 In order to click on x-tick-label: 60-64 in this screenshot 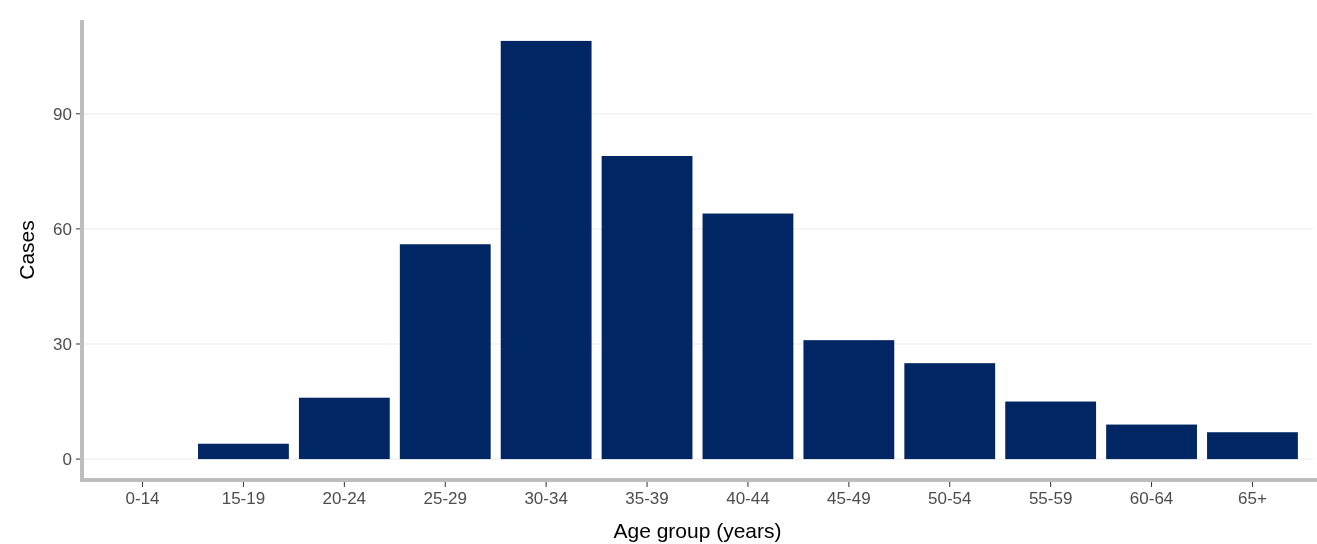, I will do `click(1151, 498)`.